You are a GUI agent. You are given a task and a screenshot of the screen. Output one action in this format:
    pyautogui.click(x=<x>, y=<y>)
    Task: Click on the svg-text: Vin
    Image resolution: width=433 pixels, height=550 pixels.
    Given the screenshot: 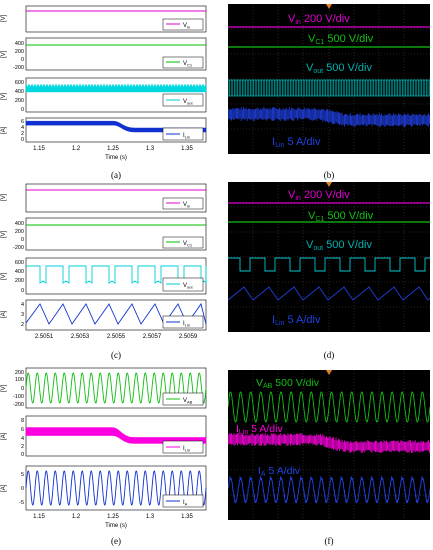 What is the action you would take?
    pyautogui.click(x=186, y=26)
    